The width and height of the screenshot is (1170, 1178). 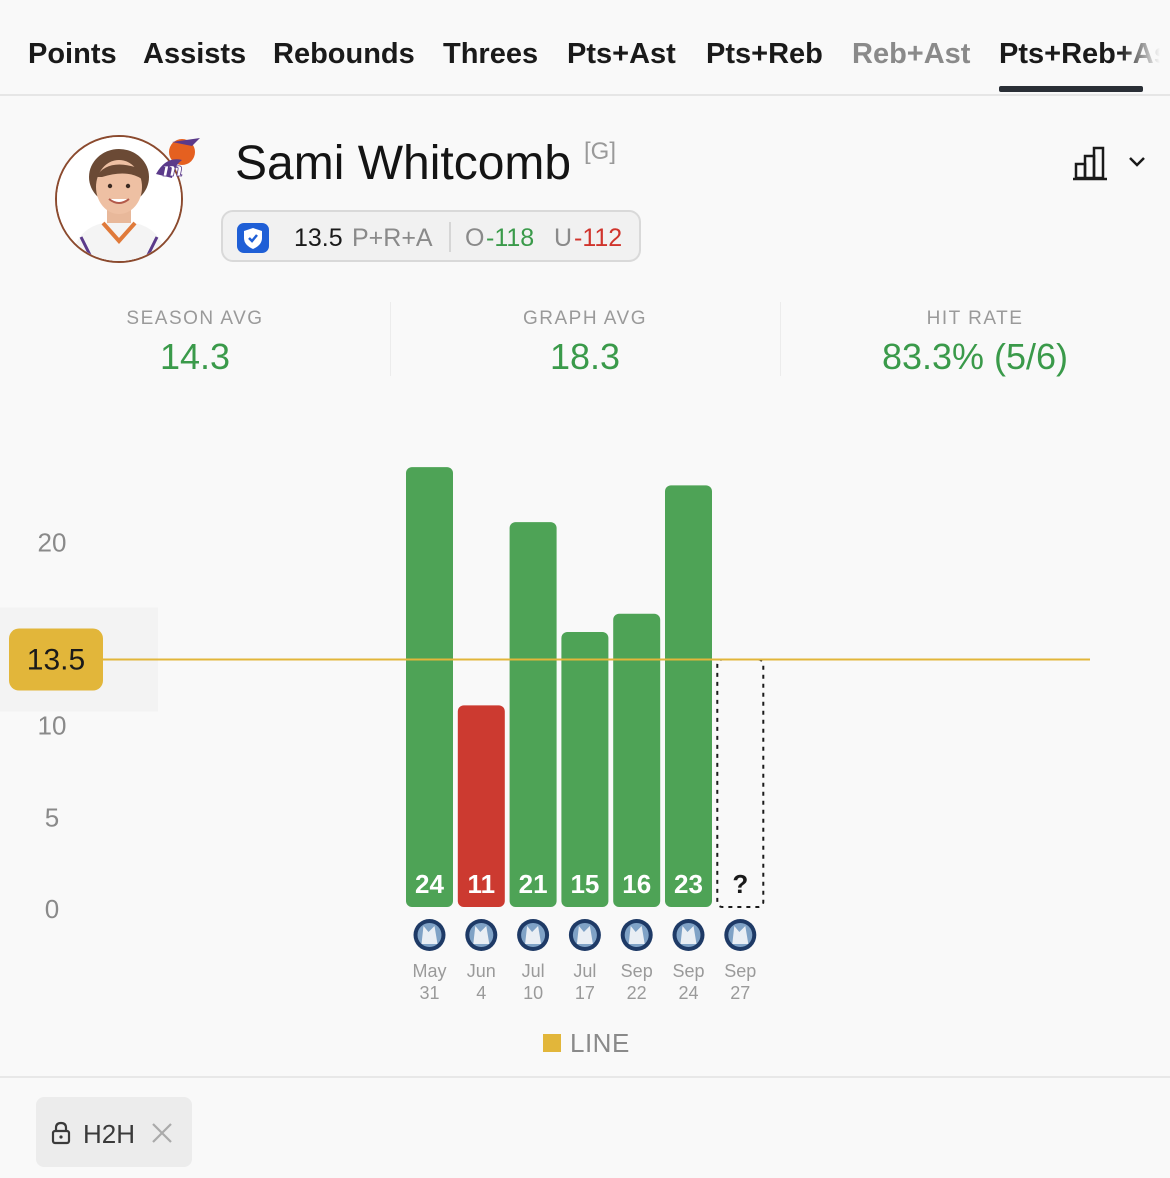 What do you see at coordinates (585, 993) in the screenshot?
I see `x-tick-day: 17` at bounding box center [585, 993].